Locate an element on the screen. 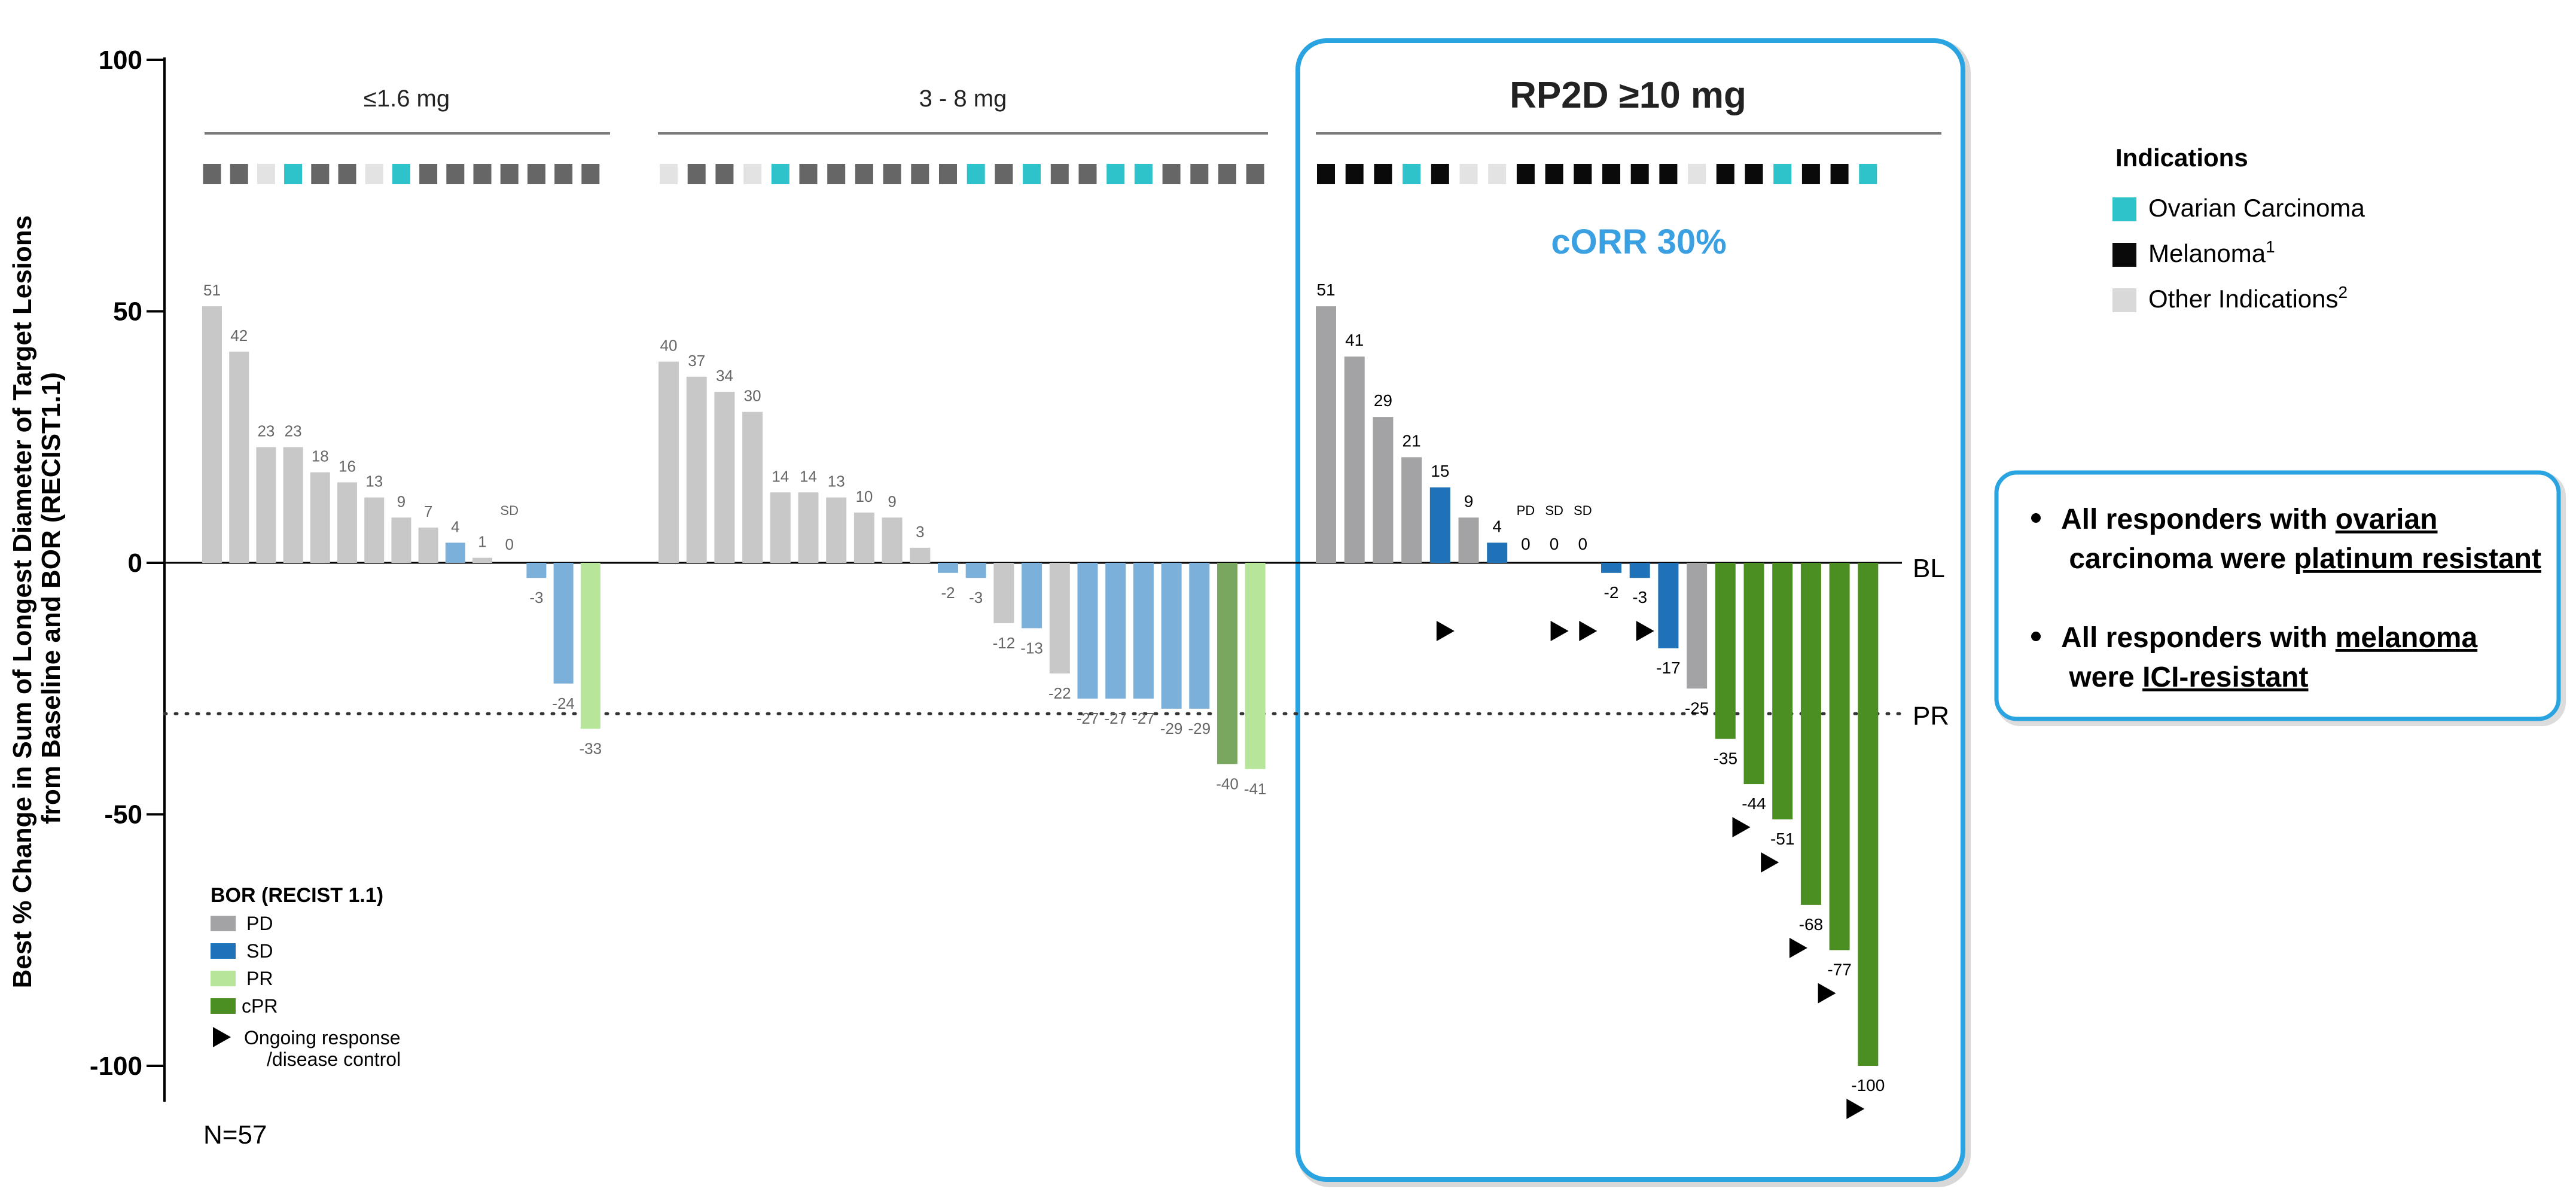  bar-value-label: -2 is located at coordinates (948, 593).